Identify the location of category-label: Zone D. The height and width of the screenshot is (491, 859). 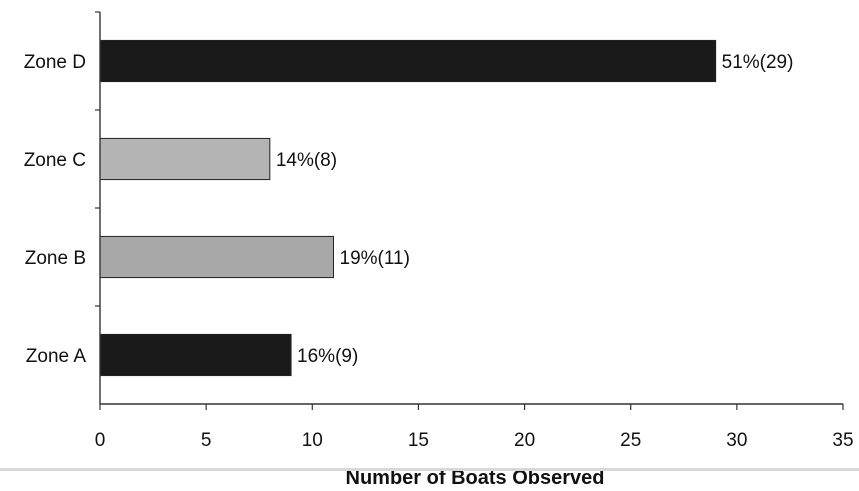
(55, 62).